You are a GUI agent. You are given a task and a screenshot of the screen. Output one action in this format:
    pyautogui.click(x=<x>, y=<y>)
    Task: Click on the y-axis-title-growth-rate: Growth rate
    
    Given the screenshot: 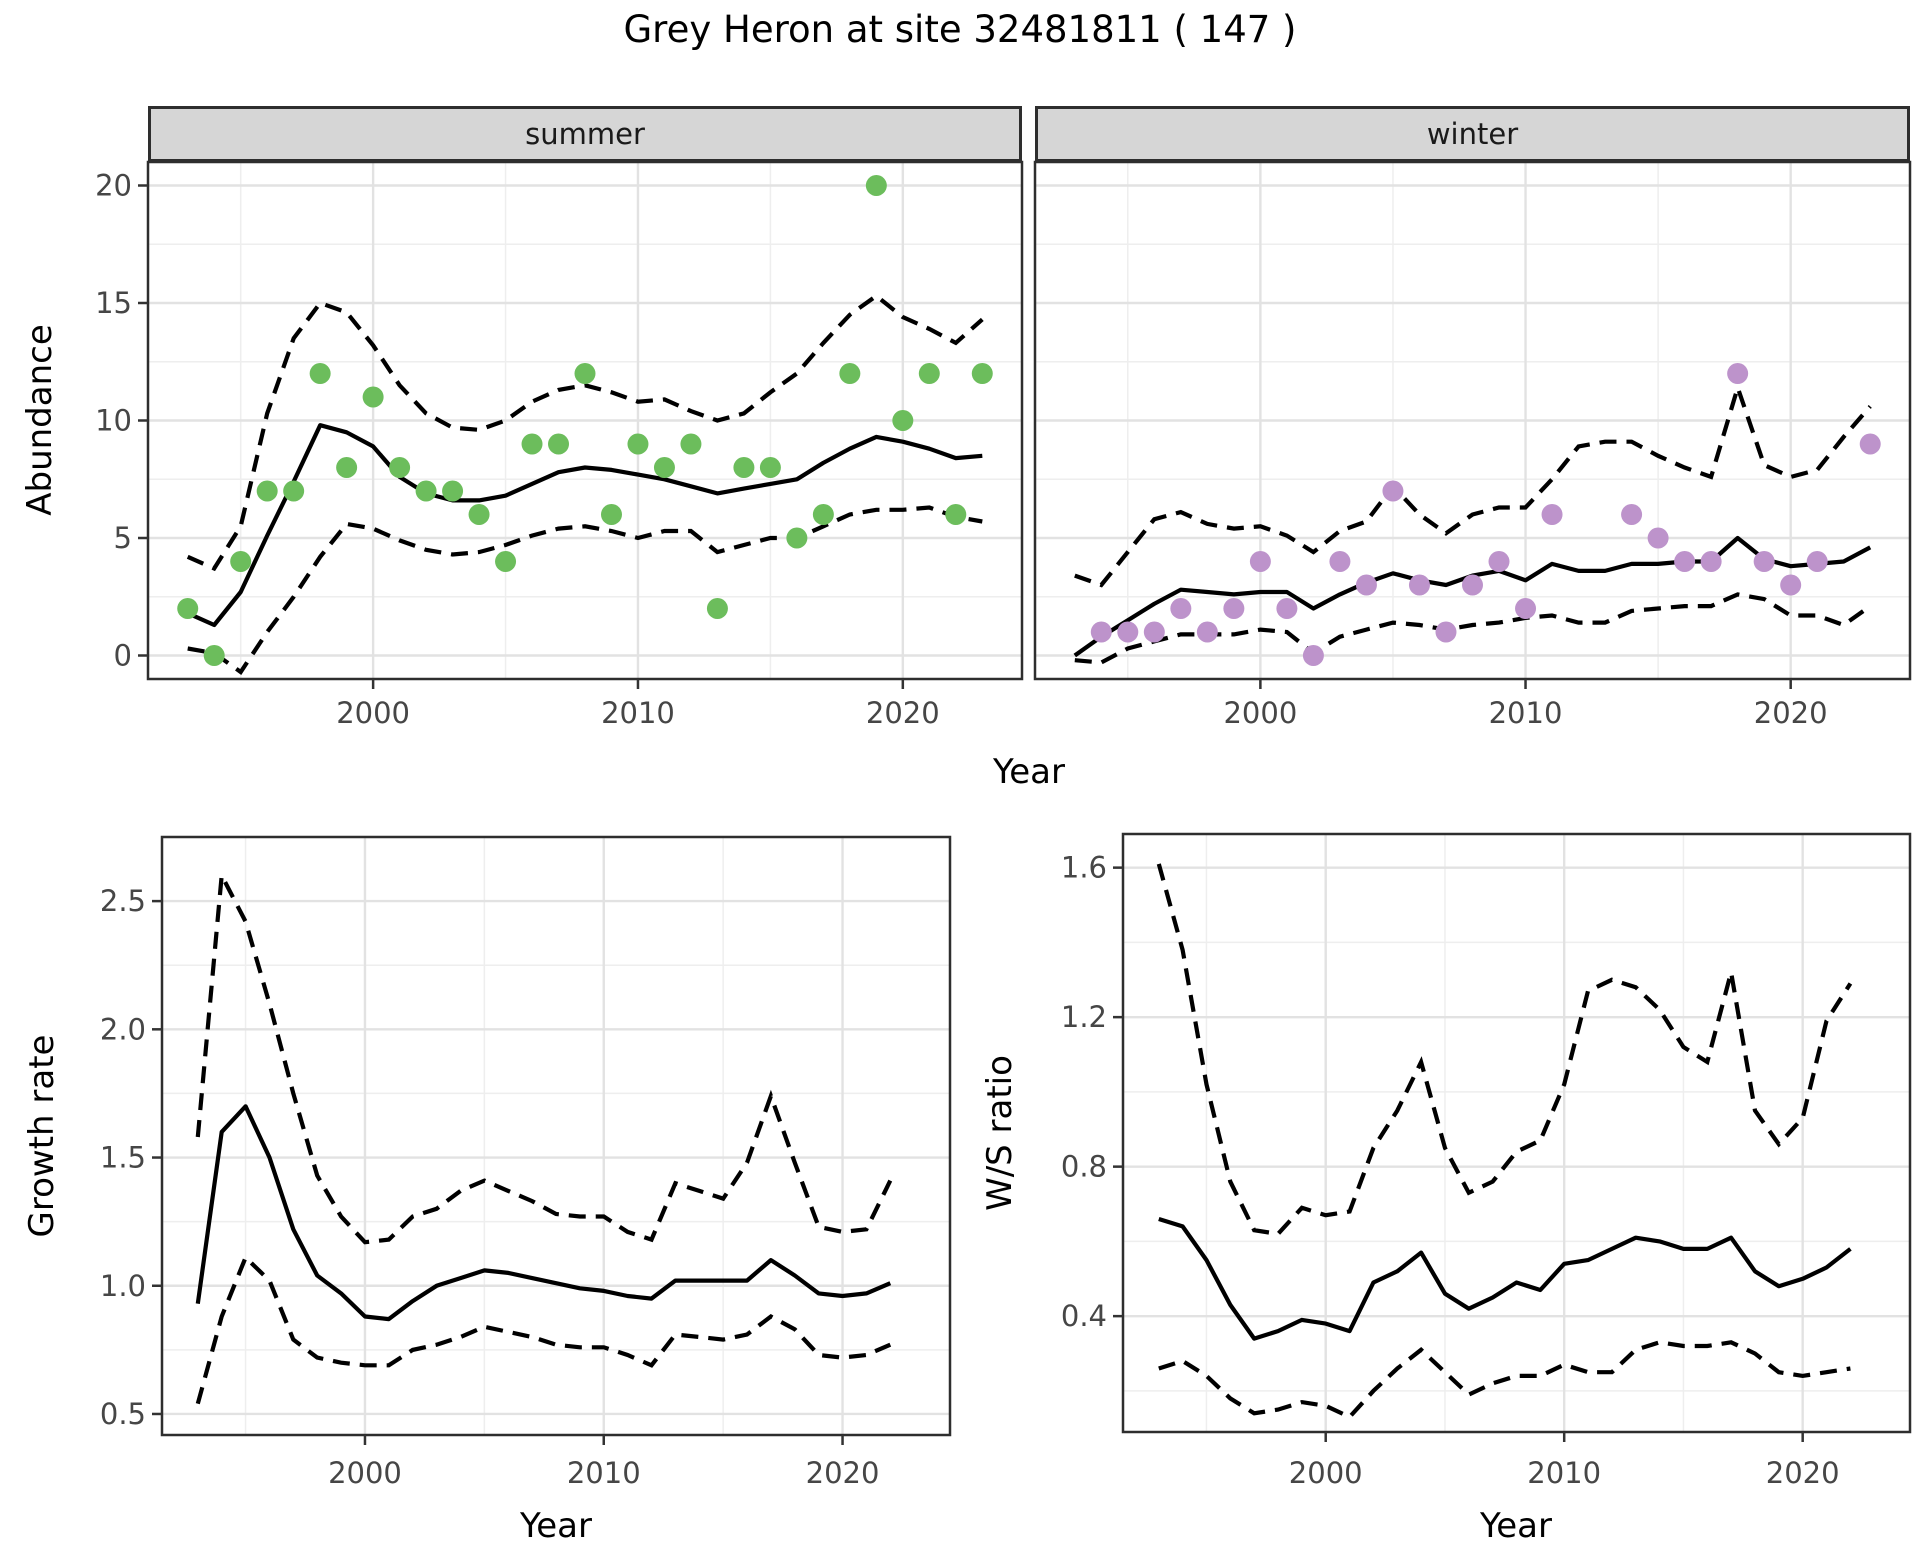 What is the action you would take?
    pyautogui.click(x=42, y=1136)
    